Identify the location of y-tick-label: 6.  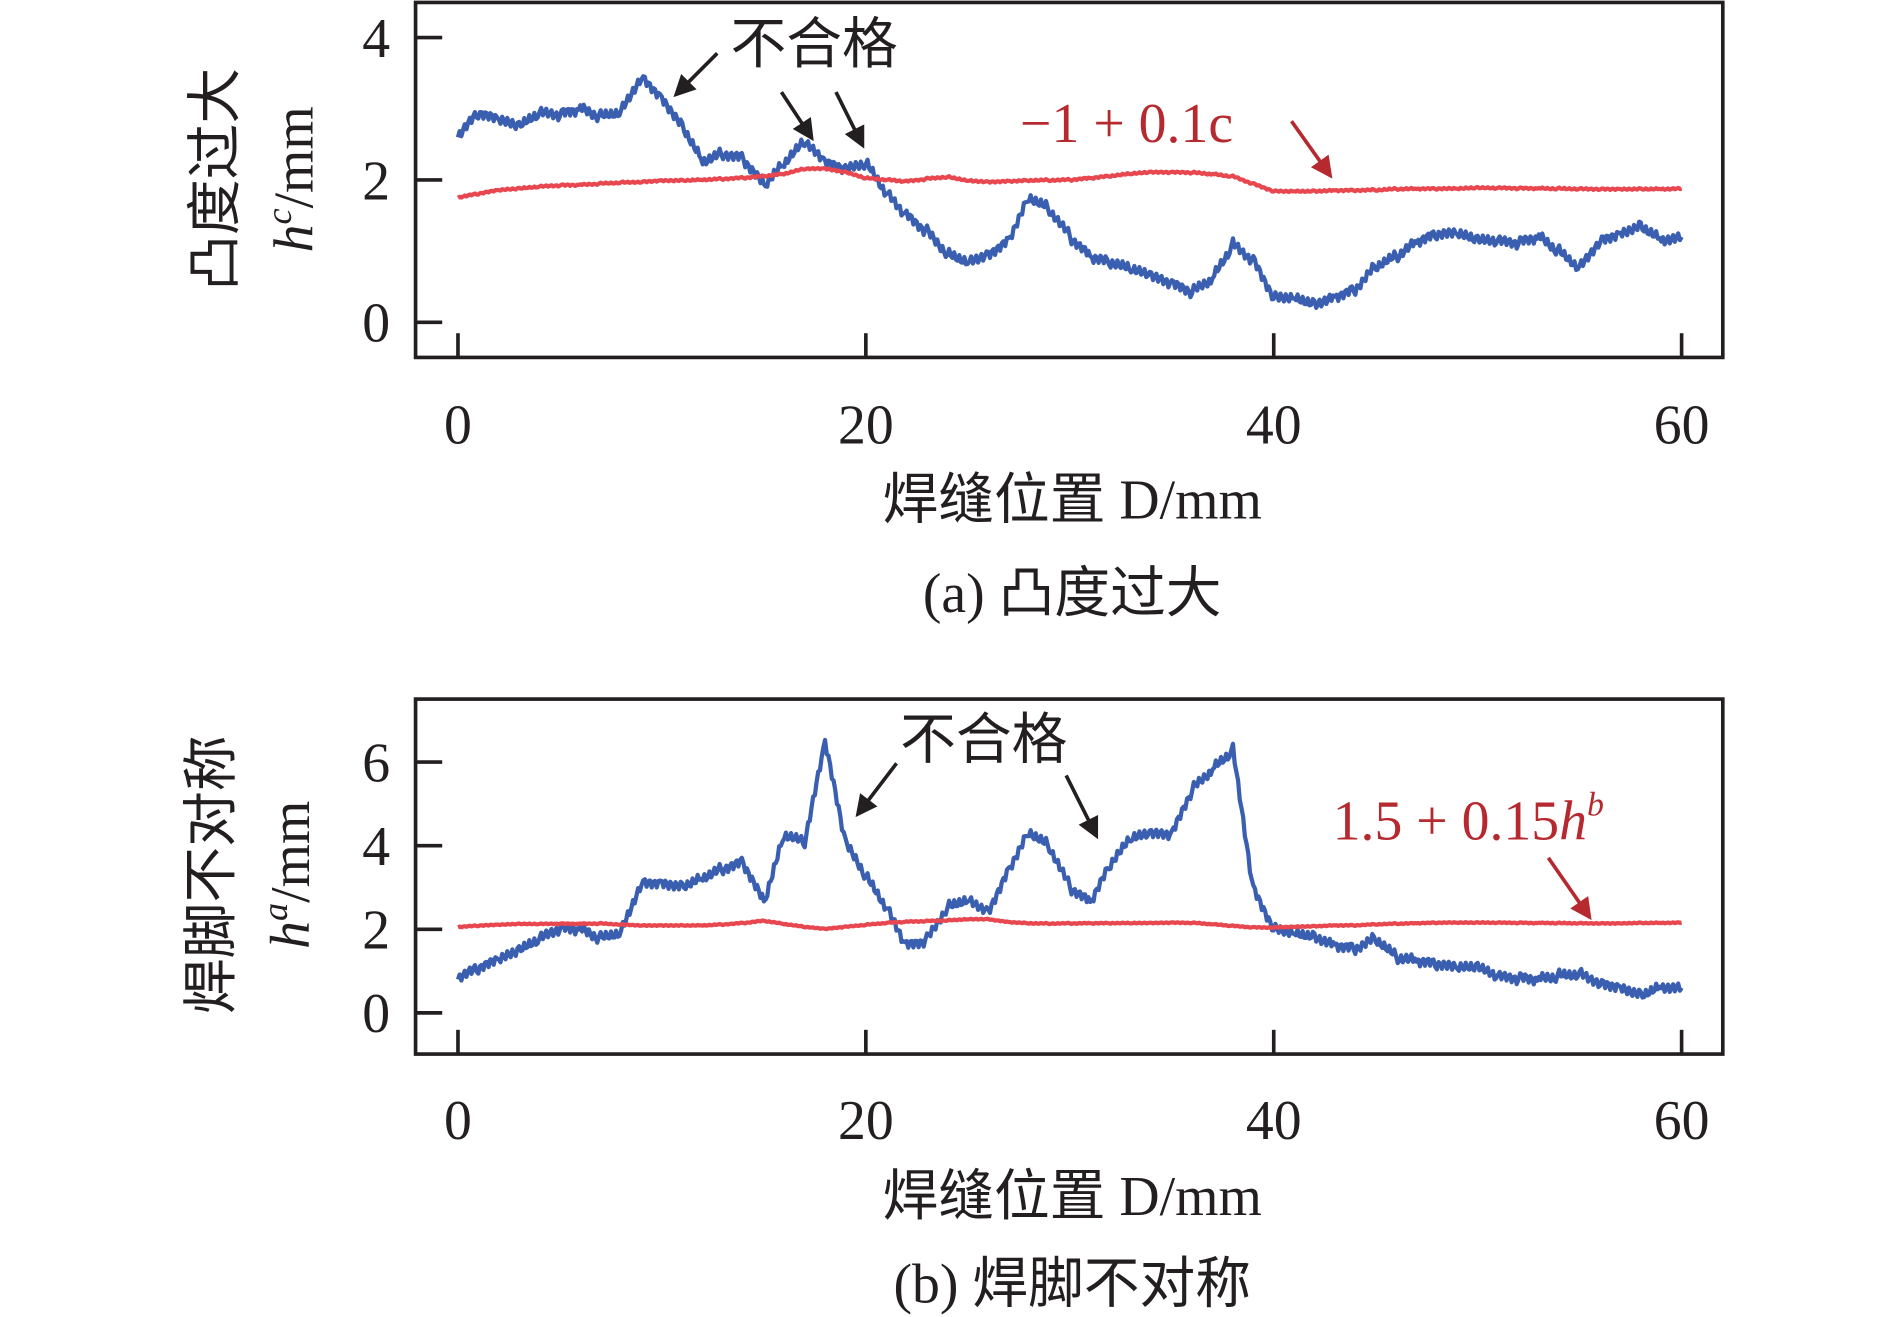
(376, 763).